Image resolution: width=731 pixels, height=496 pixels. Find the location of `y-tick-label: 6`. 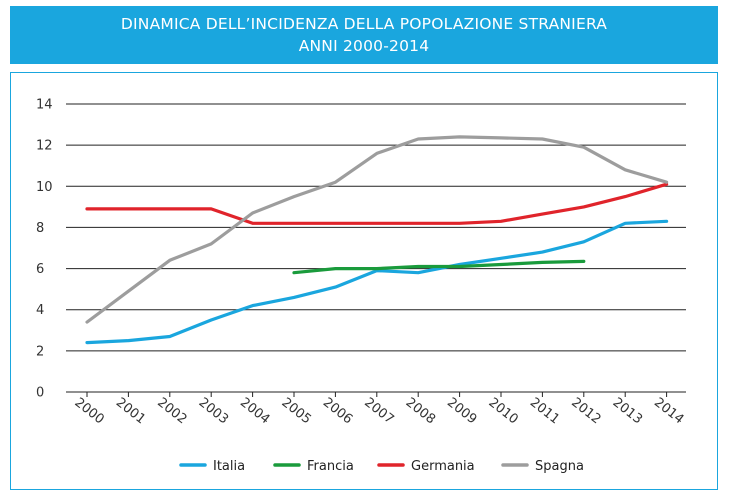

y-tick-label: 6 is located at coordinates (40, 269).